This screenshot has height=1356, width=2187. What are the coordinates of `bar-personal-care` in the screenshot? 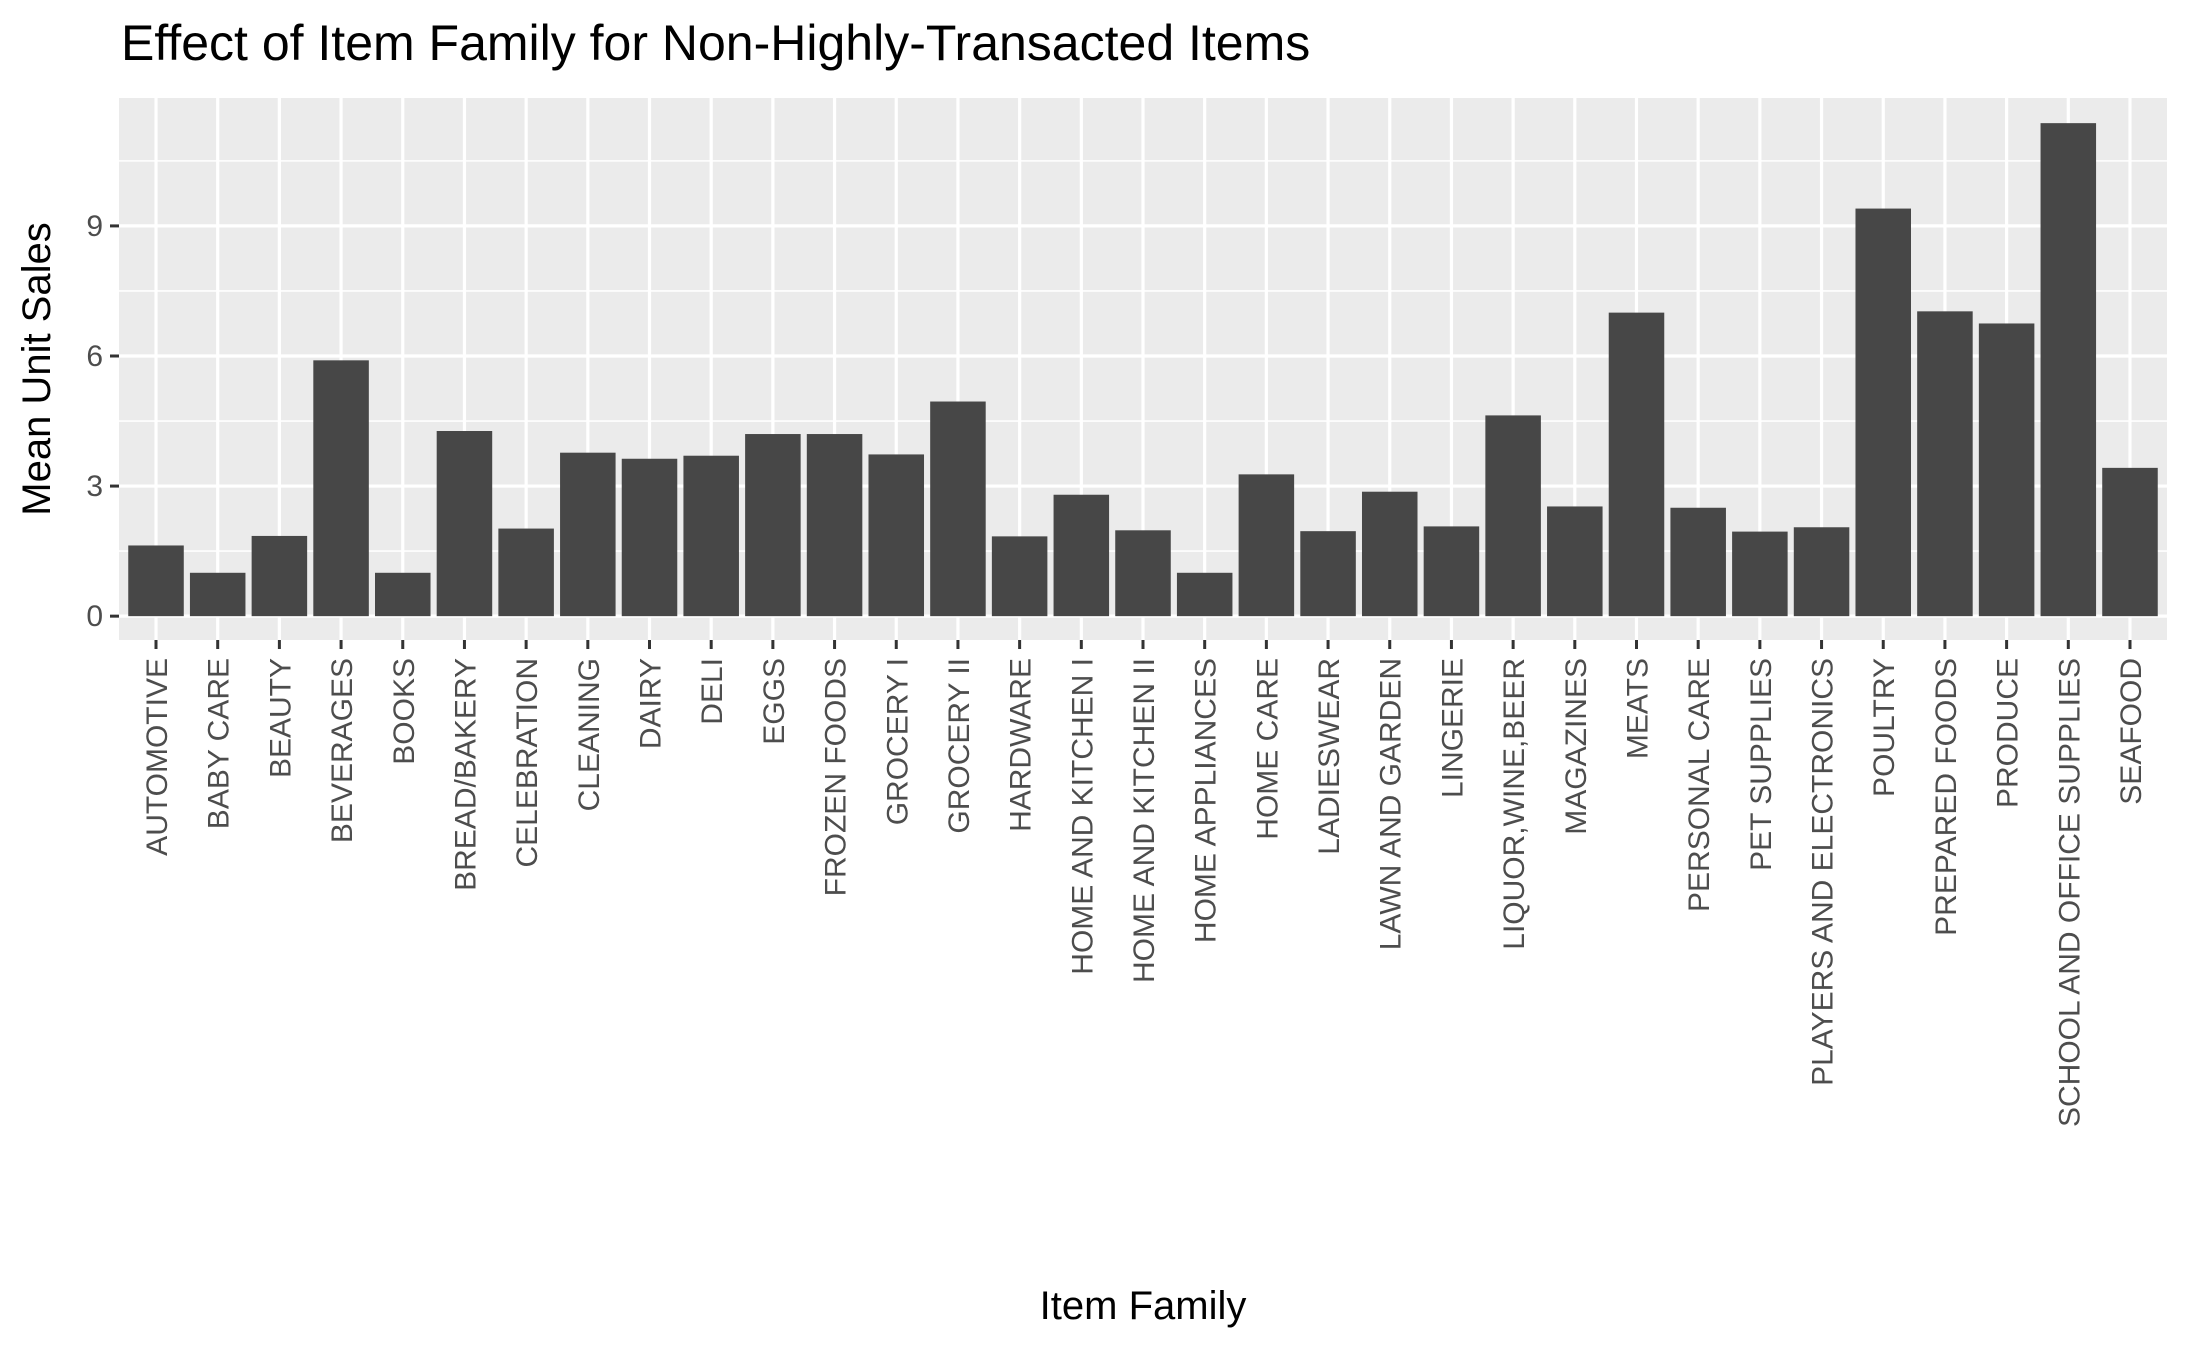 It's located at (1698, 562).